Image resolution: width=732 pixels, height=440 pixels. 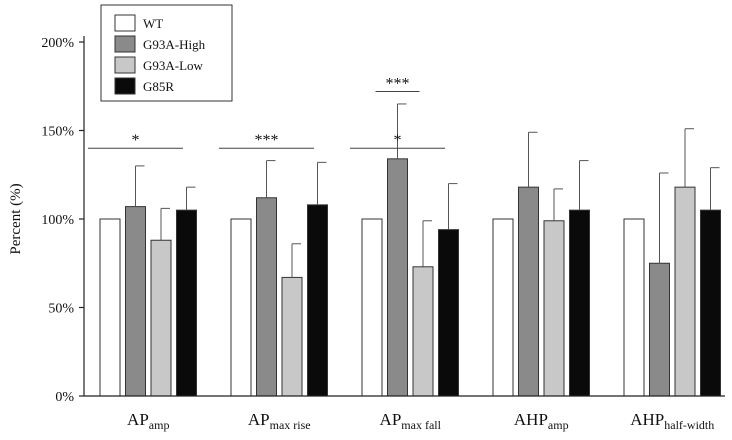 I want to click on legend-swatch-g93a-low, so click(x=125, y=65).